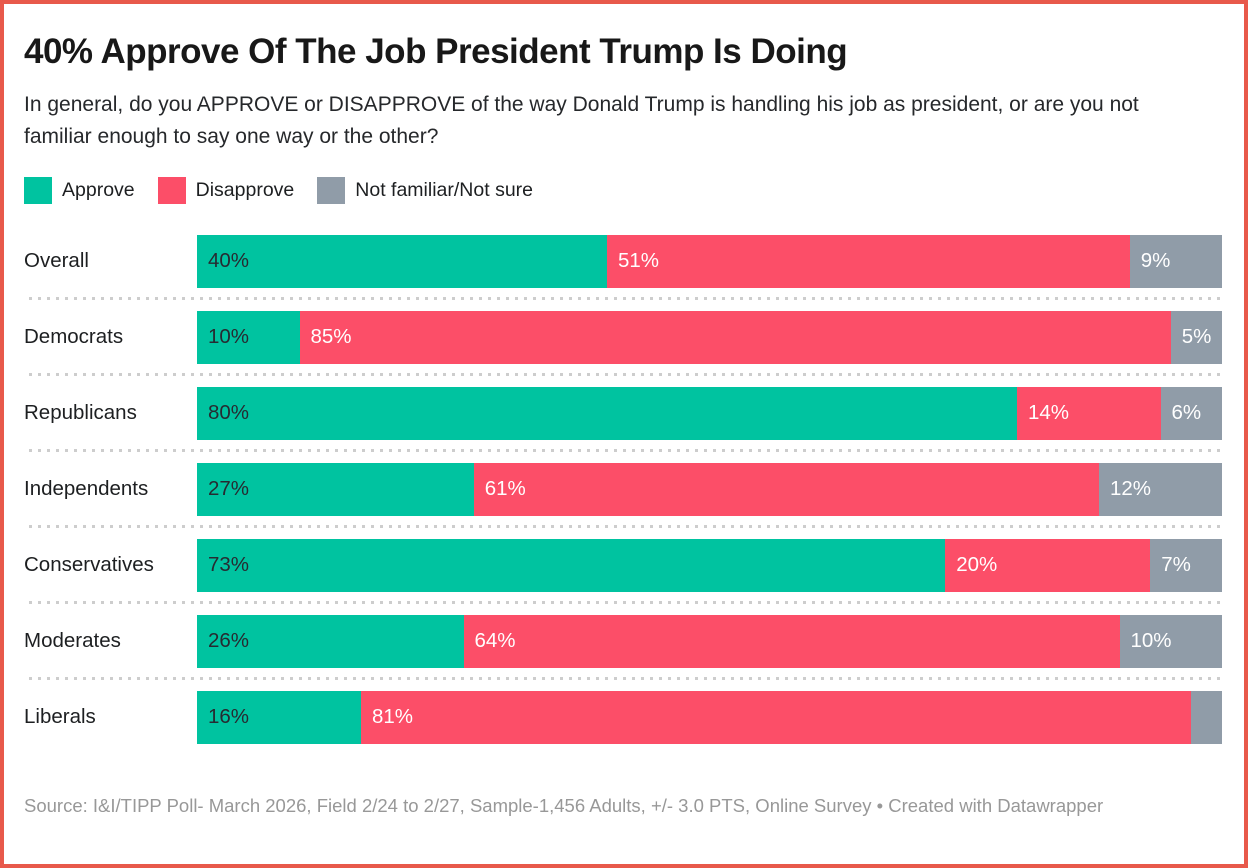 This screenshot has height=868, width=1248. What do you see at coordinates (89, 565) in the screenshot?
I see `category-label: Conservatives` at bounding box center [89, 565].